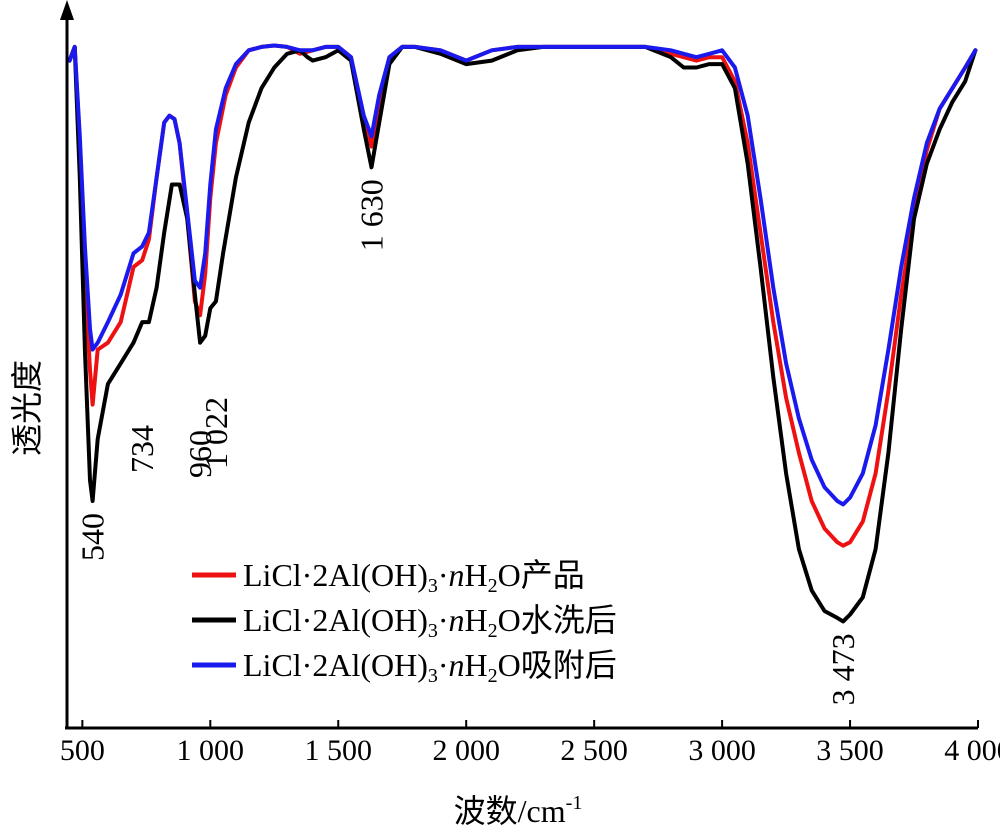  I want to click on legend-label: LiCl·2Al(OH)3·nH2O产品, so click(414, 577).